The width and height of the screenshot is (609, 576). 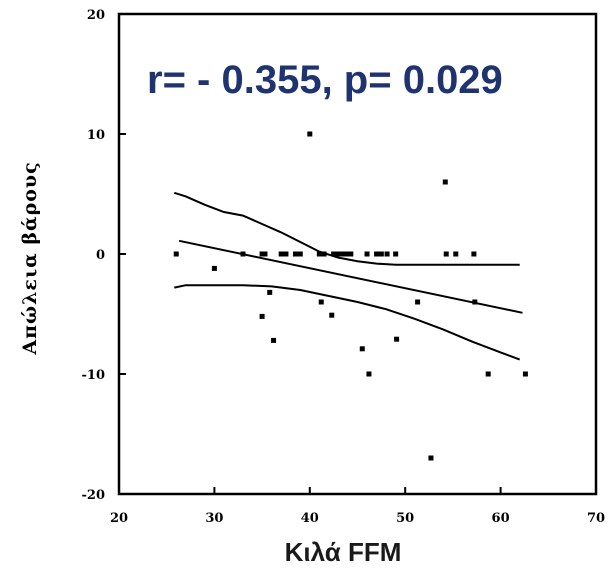 I want to click on x-tick-label: 60, so click(x=501, y=518).